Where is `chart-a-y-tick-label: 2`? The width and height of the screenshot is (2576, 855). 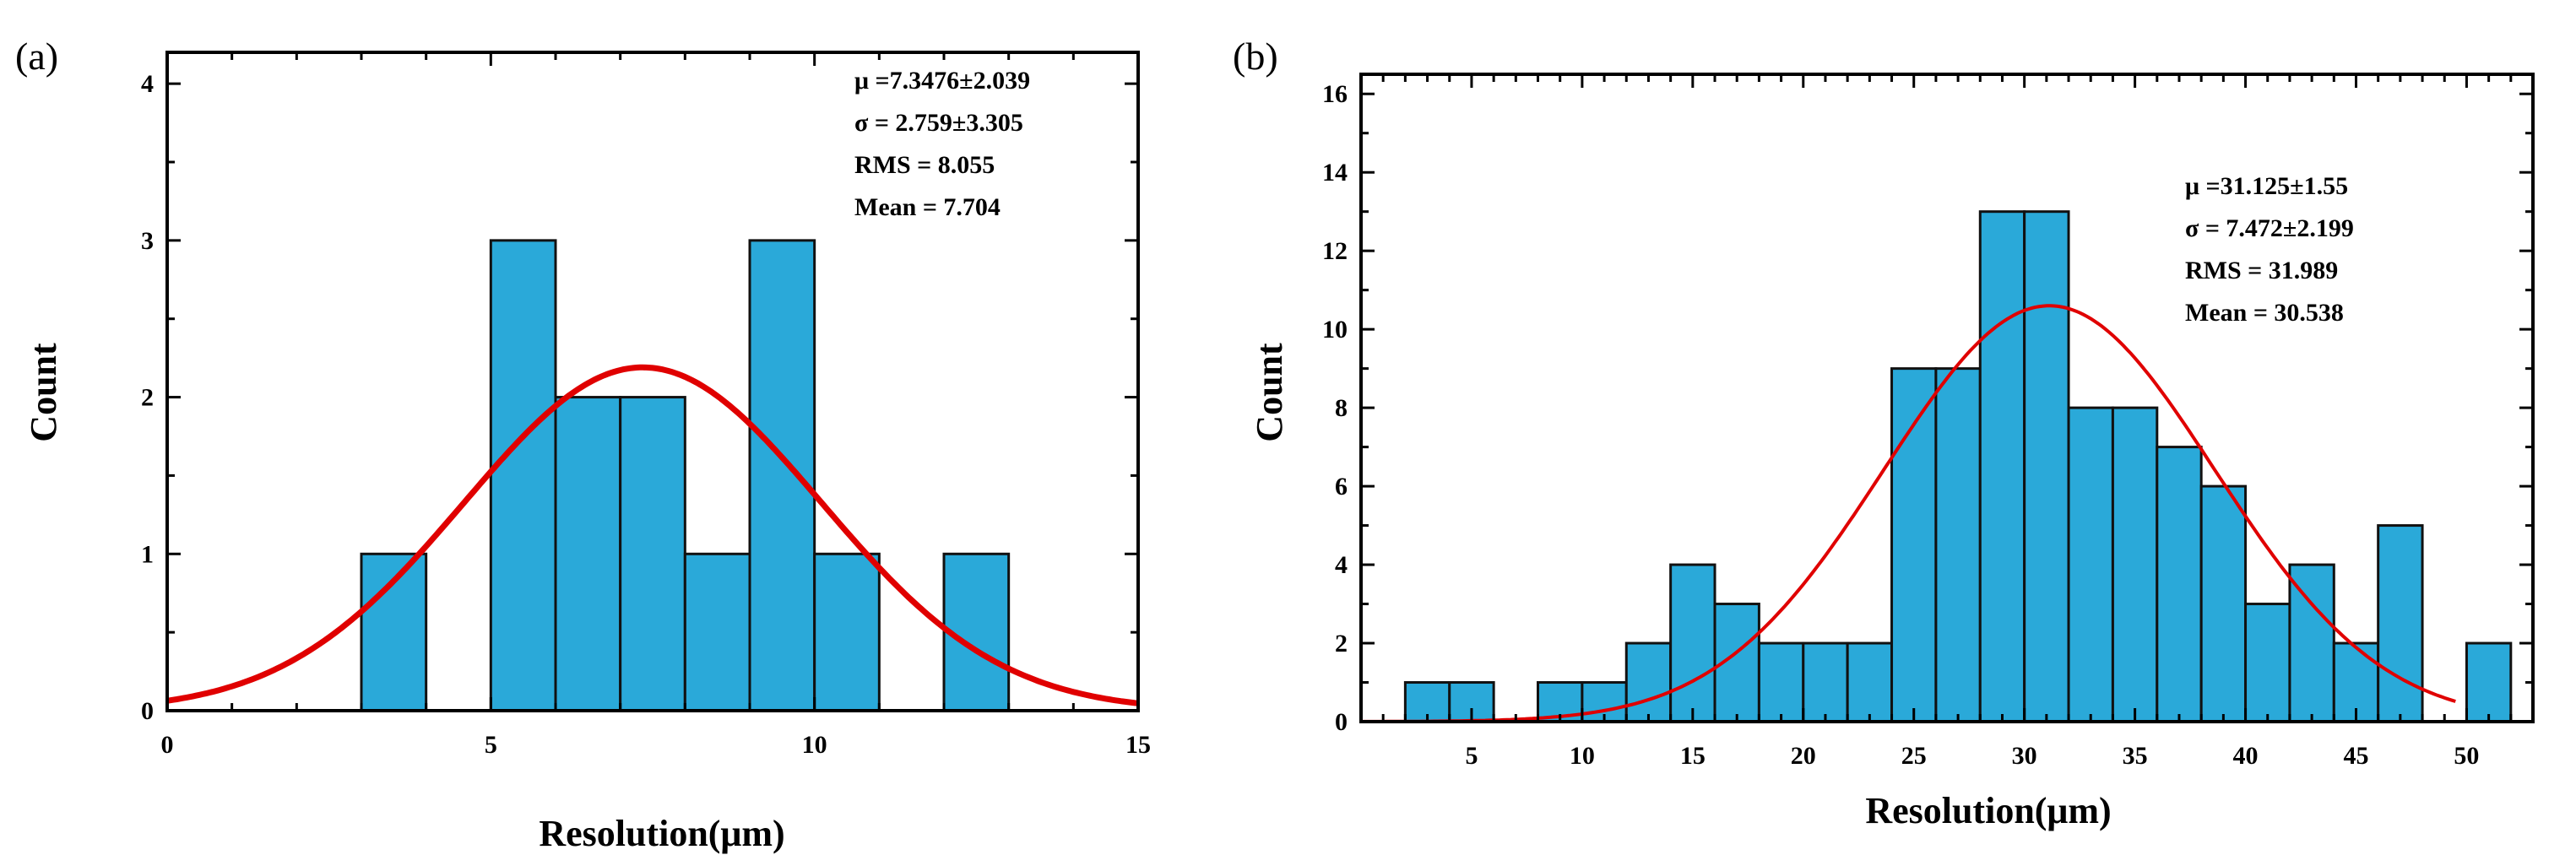
chart-a-y-tick-label: 2 is located at coordinates (147, 398).